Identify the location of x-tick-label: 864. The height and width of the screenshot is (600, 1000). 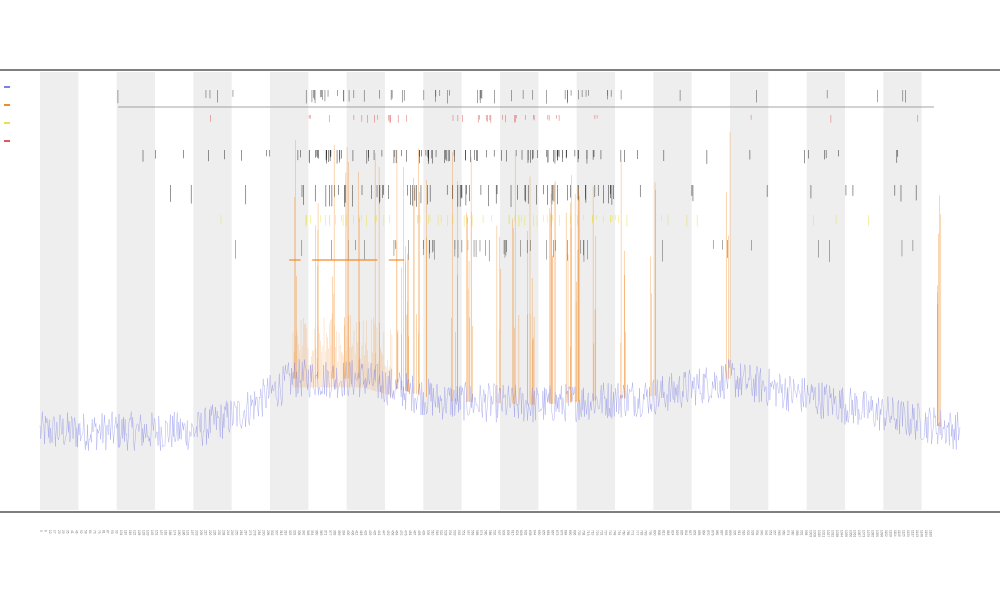
(704, 533).